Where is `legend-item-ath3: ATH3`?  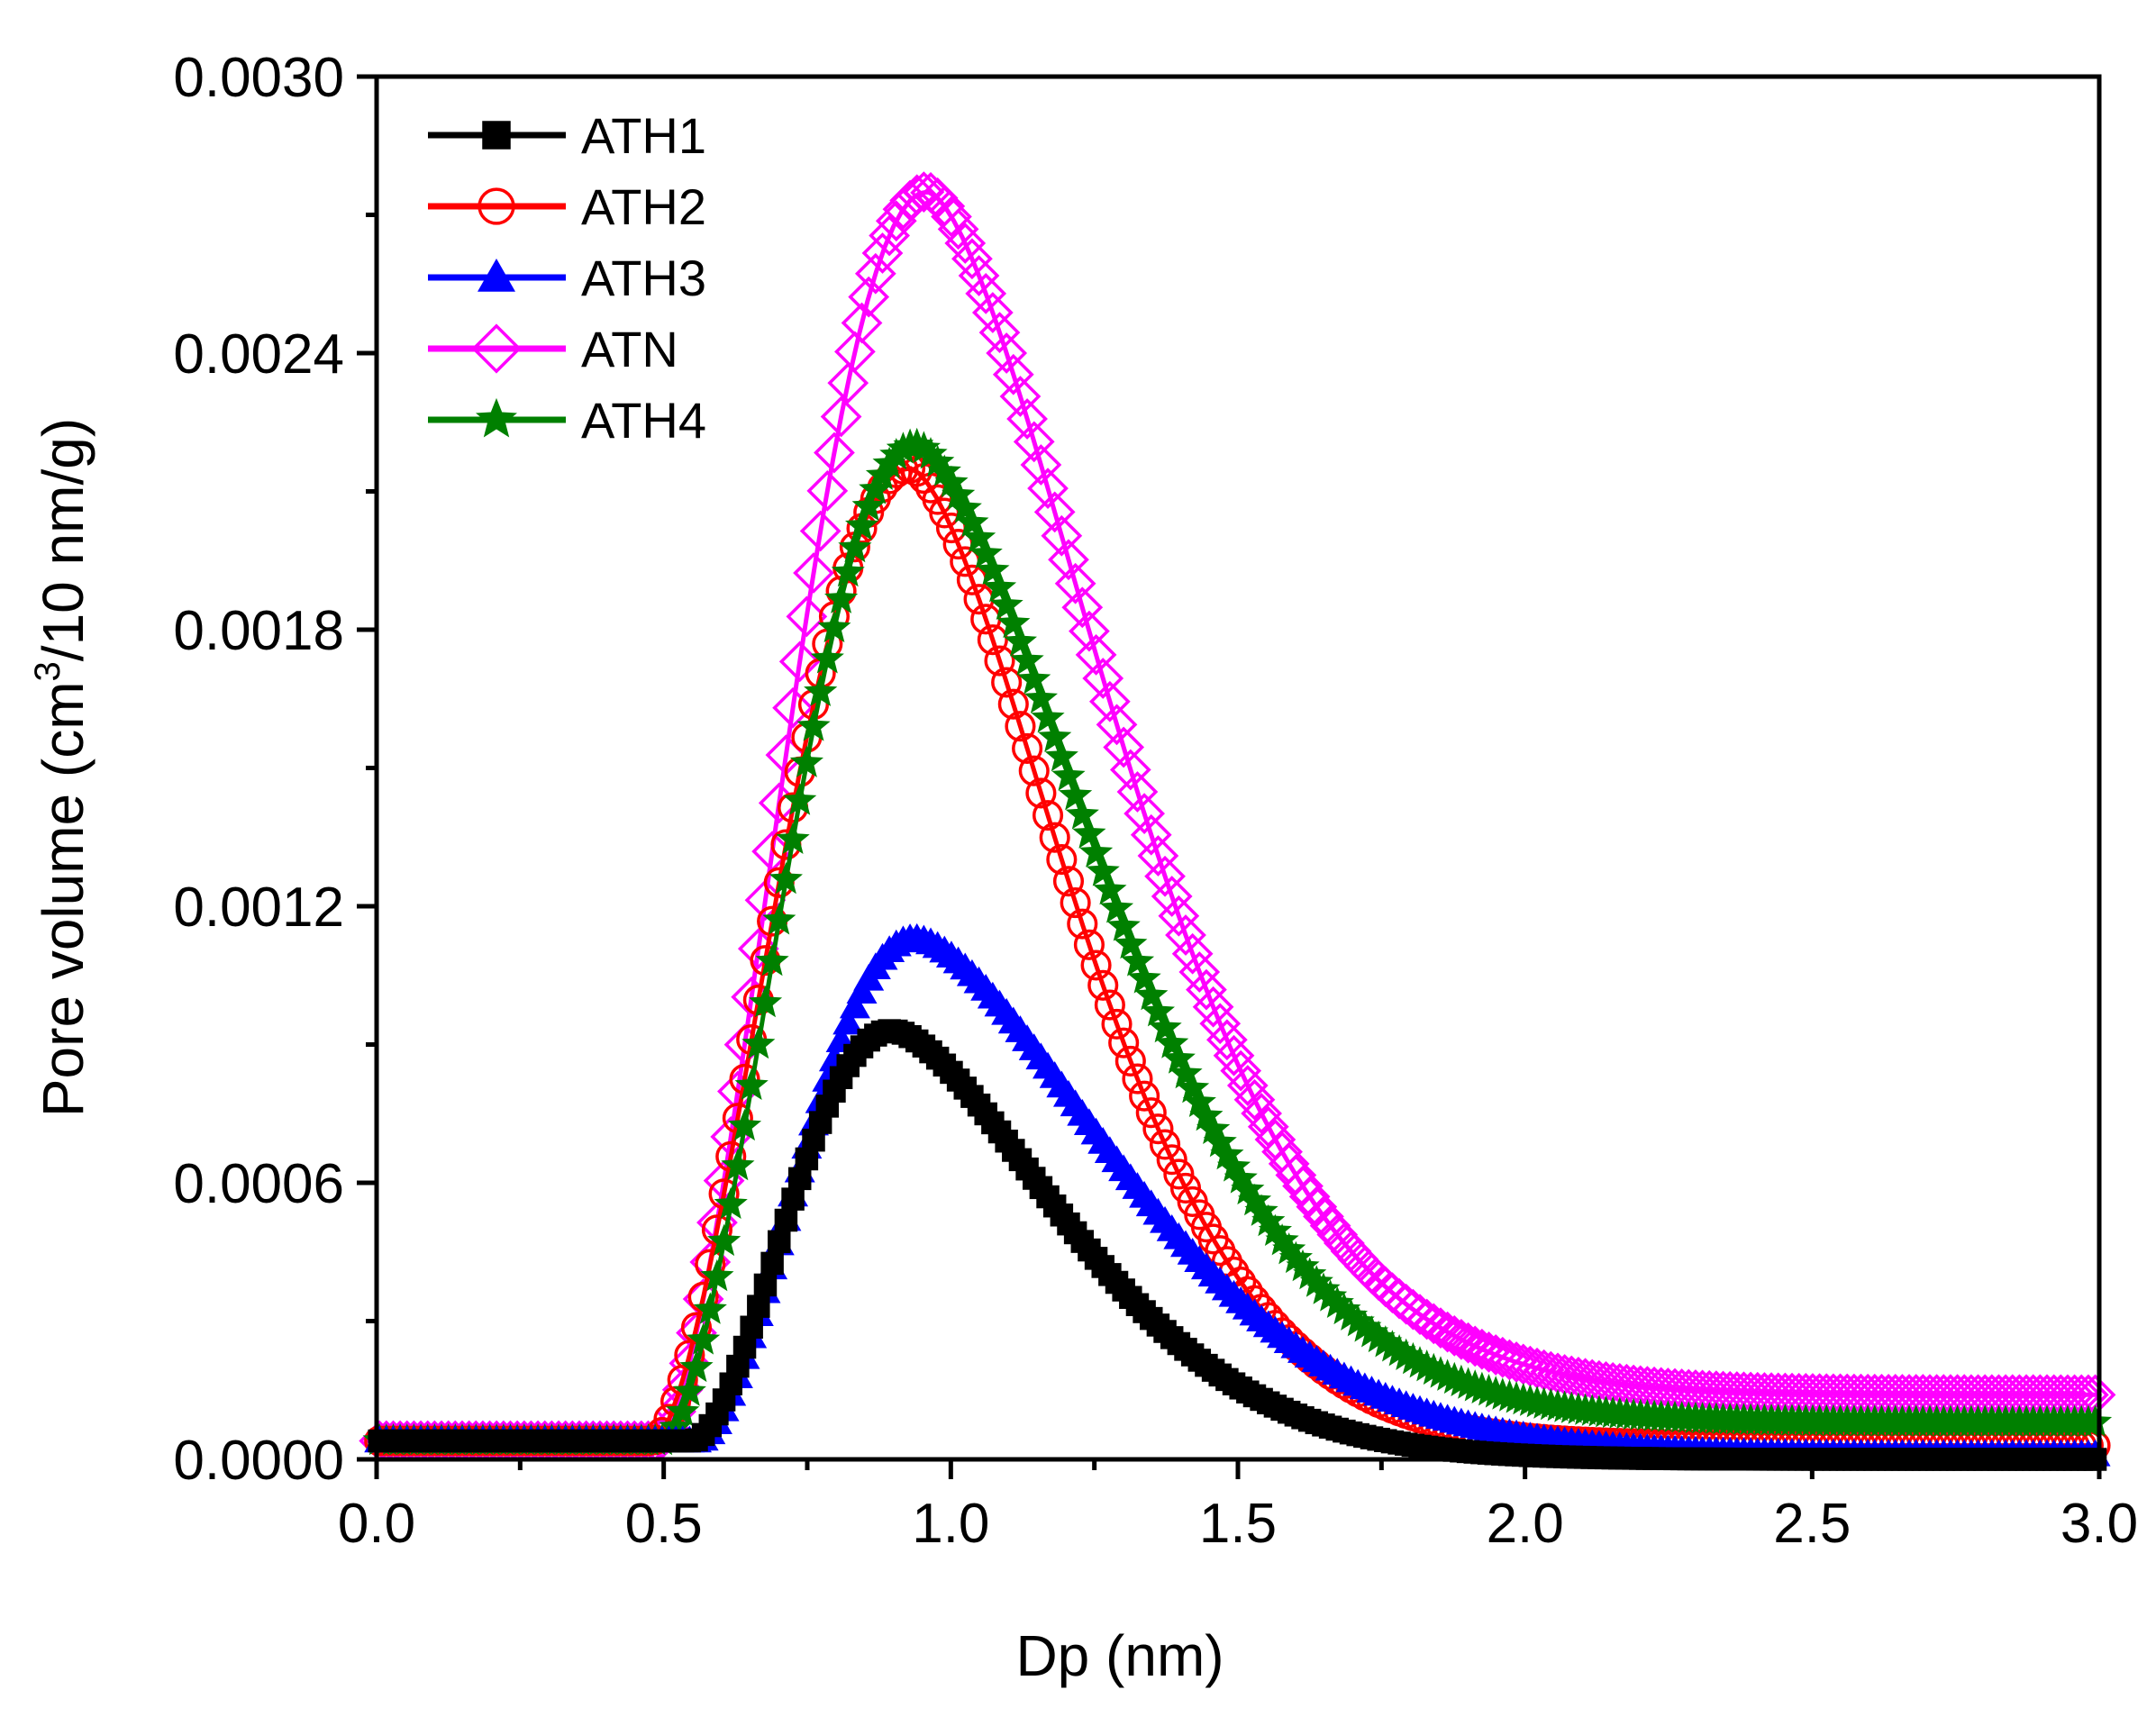
legend-item-ath3: ATH3 is located at coordinates (567, 278).